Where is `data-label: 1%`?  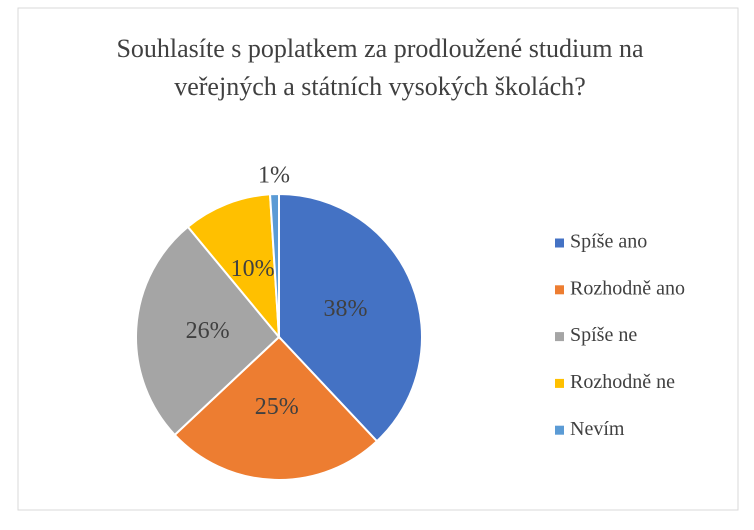
data-label: 1% is located at coordinates (274, 175).